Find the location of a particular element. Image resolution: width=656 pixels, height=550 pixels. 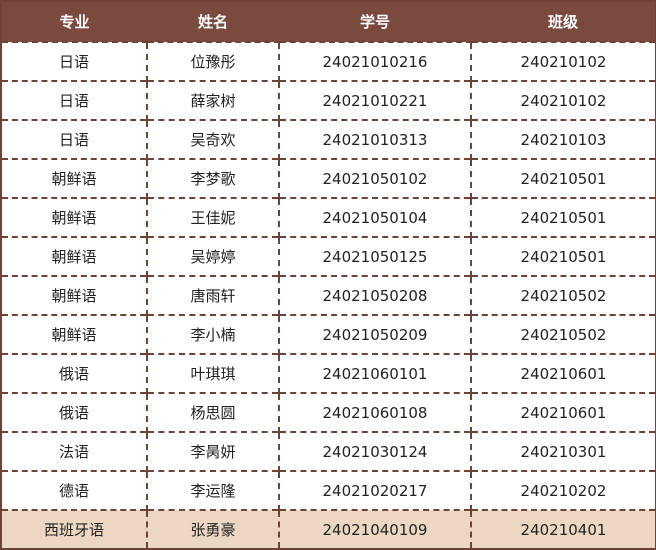

cell-class: 240210401 is located at coordinates (563, 529).